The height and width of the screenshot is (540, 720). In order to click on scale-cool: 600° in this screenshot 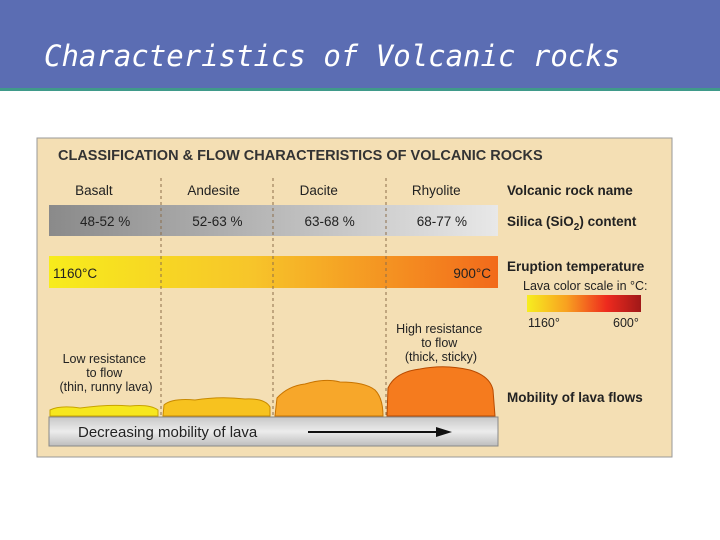, I will do `click(626, 323)`.